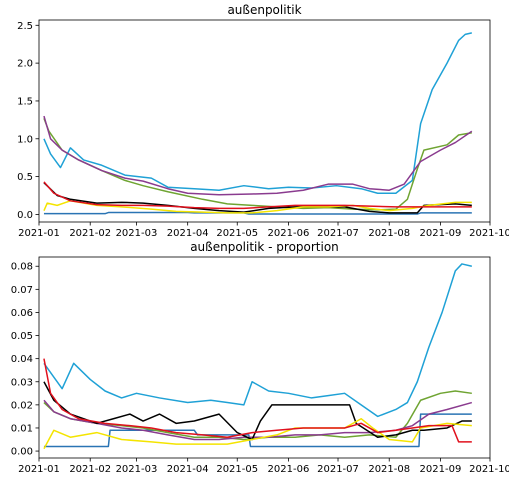 Image resolution: width=509 pixels, height=482 pixels. I want to click on y-tick-label: 1.0, so click(25, 139).